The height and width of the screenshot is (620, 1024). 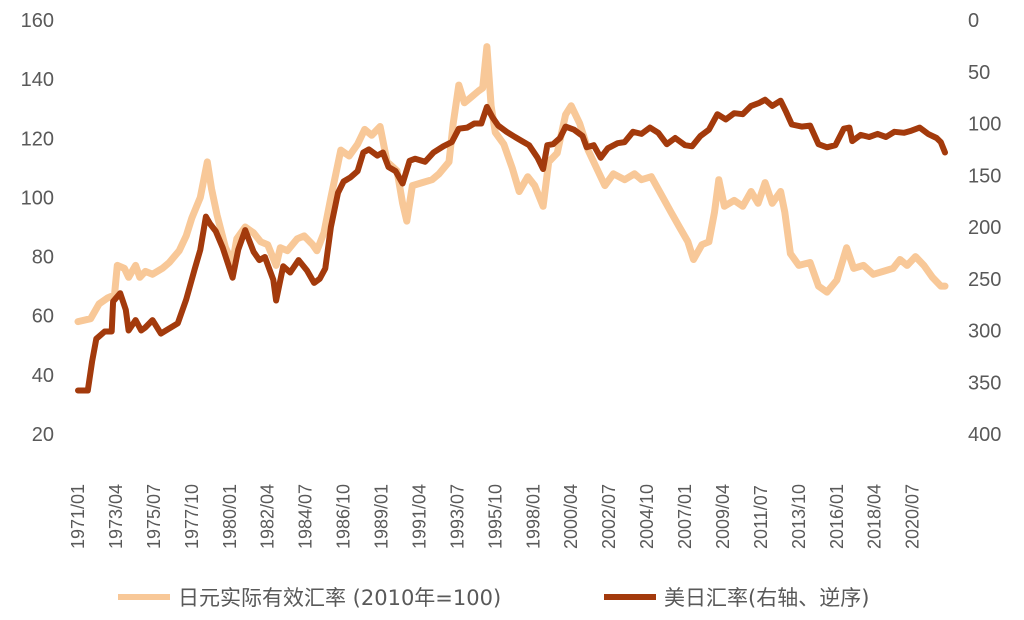 I want to click on x-axis-tick-label: 2020/07, so click(x=913, y=516).